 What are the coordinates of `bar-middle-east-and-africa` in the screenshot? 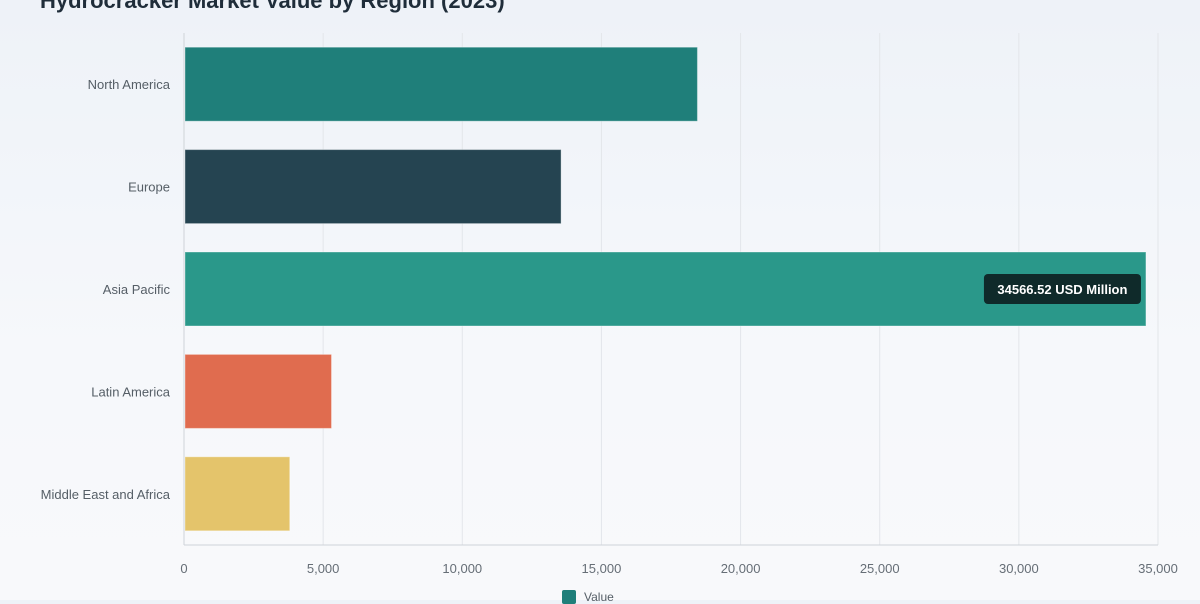 It's located at (237, 494).